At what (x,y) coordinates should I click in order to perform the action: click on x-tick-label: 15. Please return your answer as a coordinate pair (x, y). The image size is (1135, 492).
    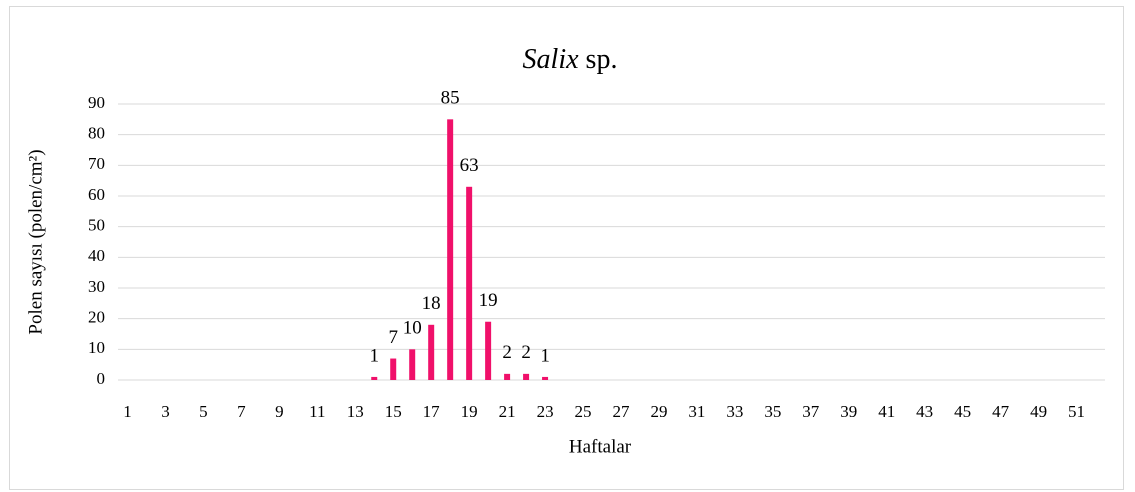
    Looking at the image, I should click on (393, 411).